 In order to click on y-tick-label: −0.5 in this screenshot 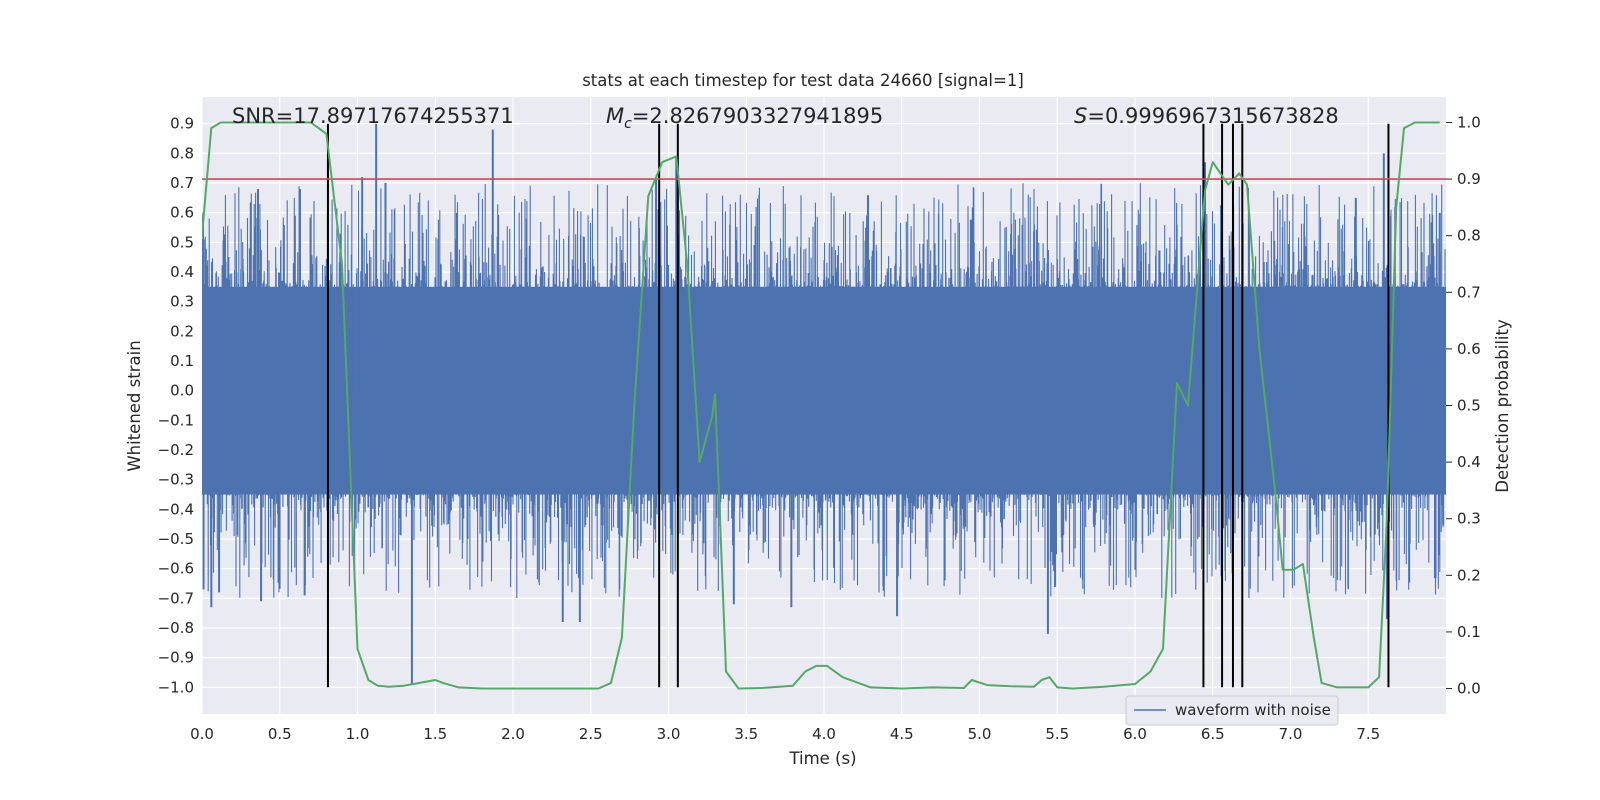, I will do `click(176, 539)`.